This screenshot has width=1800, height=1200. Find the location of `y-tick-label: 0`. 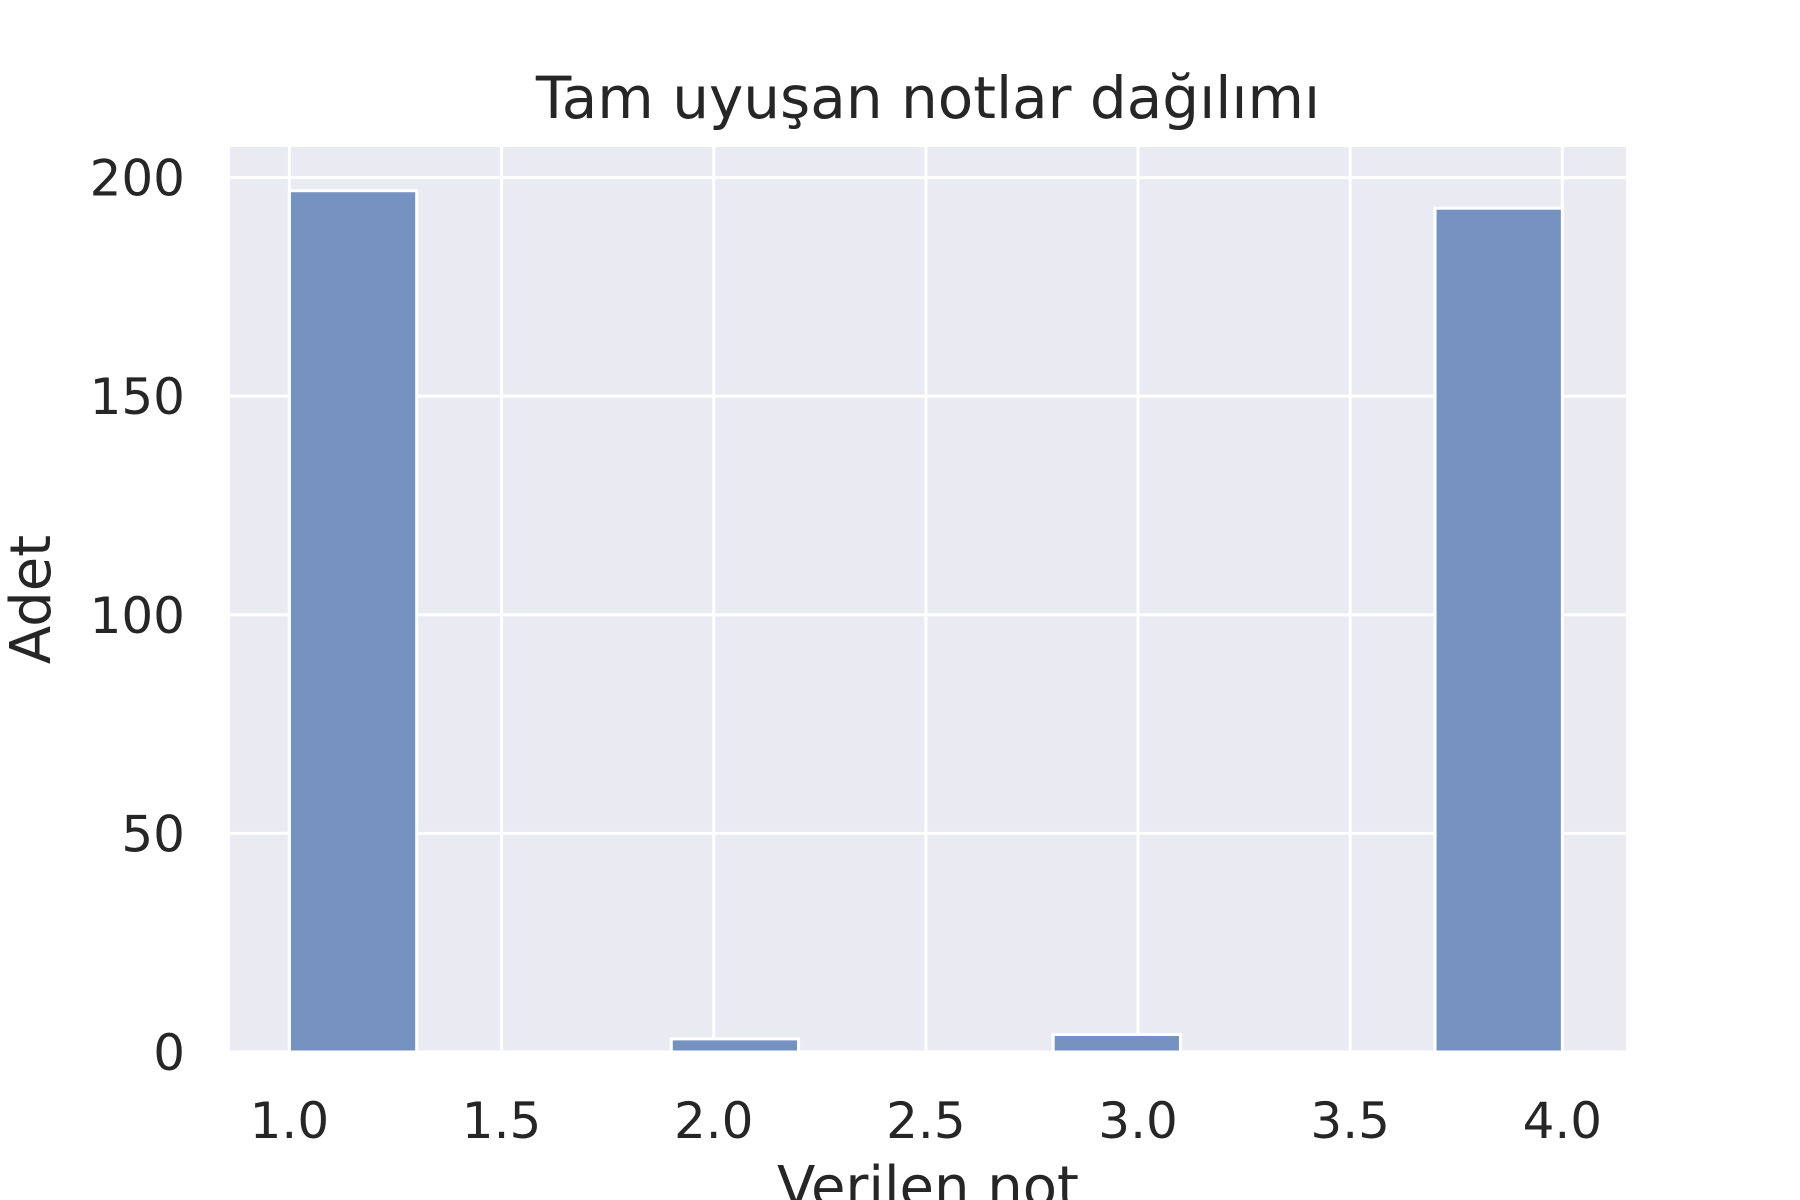

y-tick-label: 0 is located at coordinates (169, 1053).